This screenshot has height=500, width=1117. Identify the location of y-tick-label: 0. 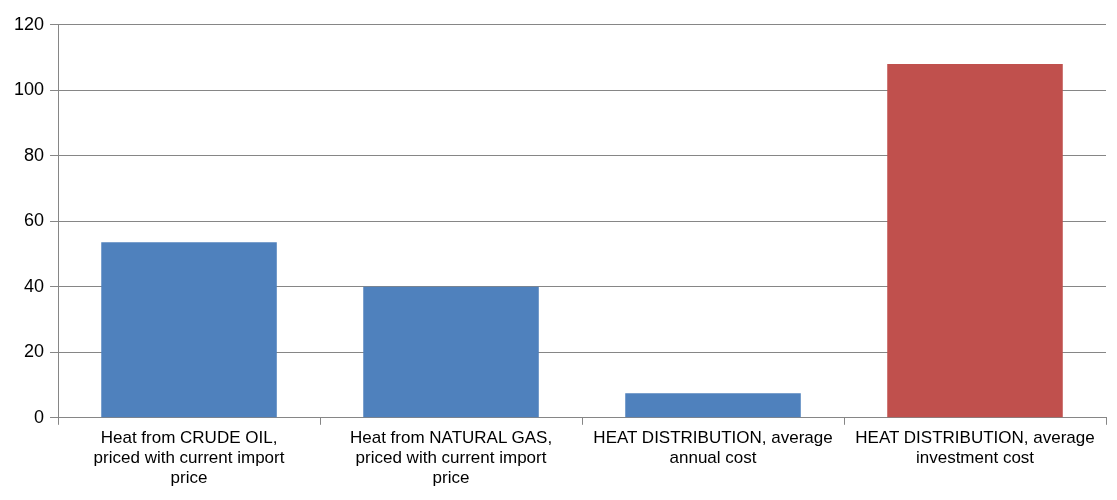
(39, 416).